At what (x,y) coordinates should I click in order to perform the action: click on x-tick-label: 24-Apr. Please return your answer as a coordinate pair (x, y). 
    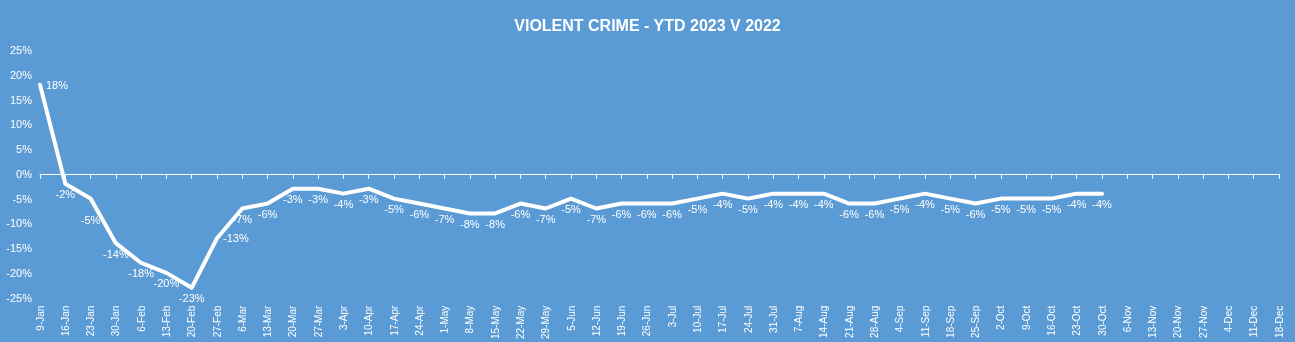
    Looking at the image, I should click on (419, 320).